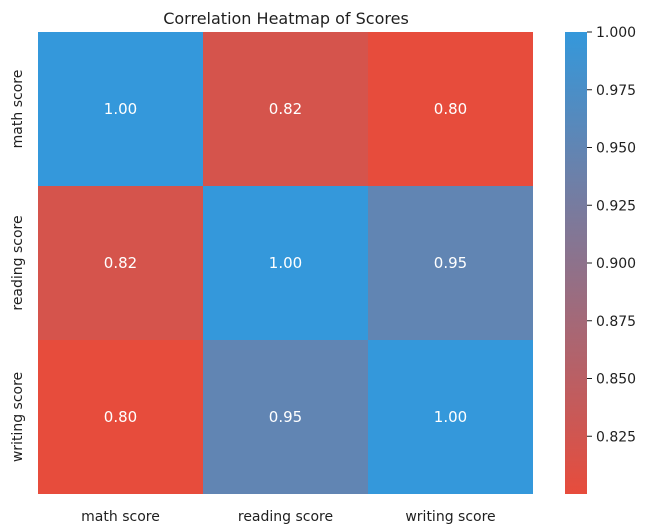  Describe the element at coordinates (611, 235) in the screenshot. I see `colorbar-ticks: 1.000 0.975 0.950 0.925 0.900 0.875 0.850 0.825` at that location.